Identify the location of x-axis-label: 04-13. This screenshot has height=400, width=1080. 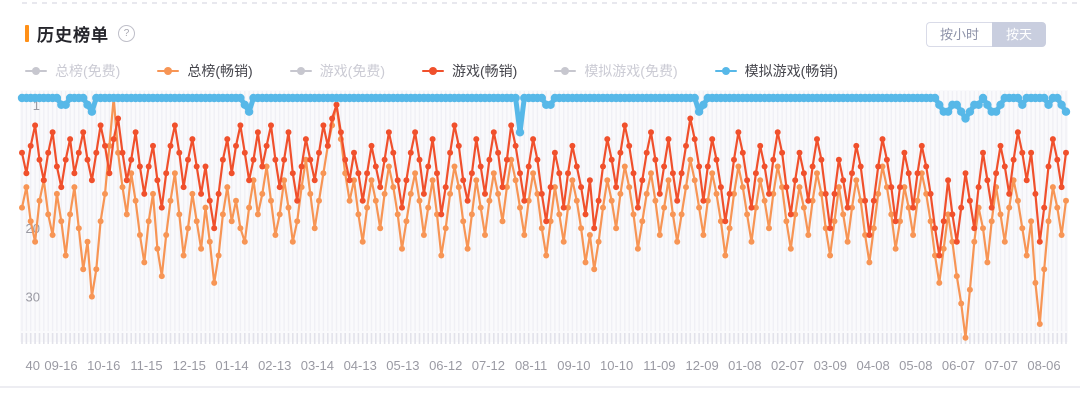
(360, 365).